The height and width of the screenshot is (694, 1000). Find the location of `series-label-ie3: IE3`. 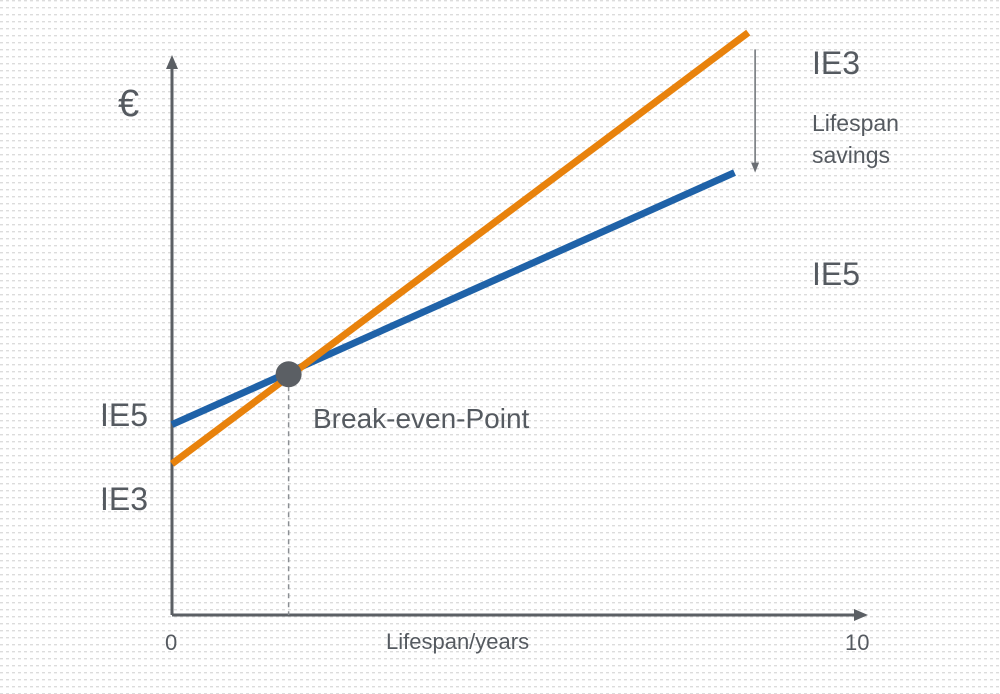

series-label-ie3: IE3 is located at coordinates (836, 63).